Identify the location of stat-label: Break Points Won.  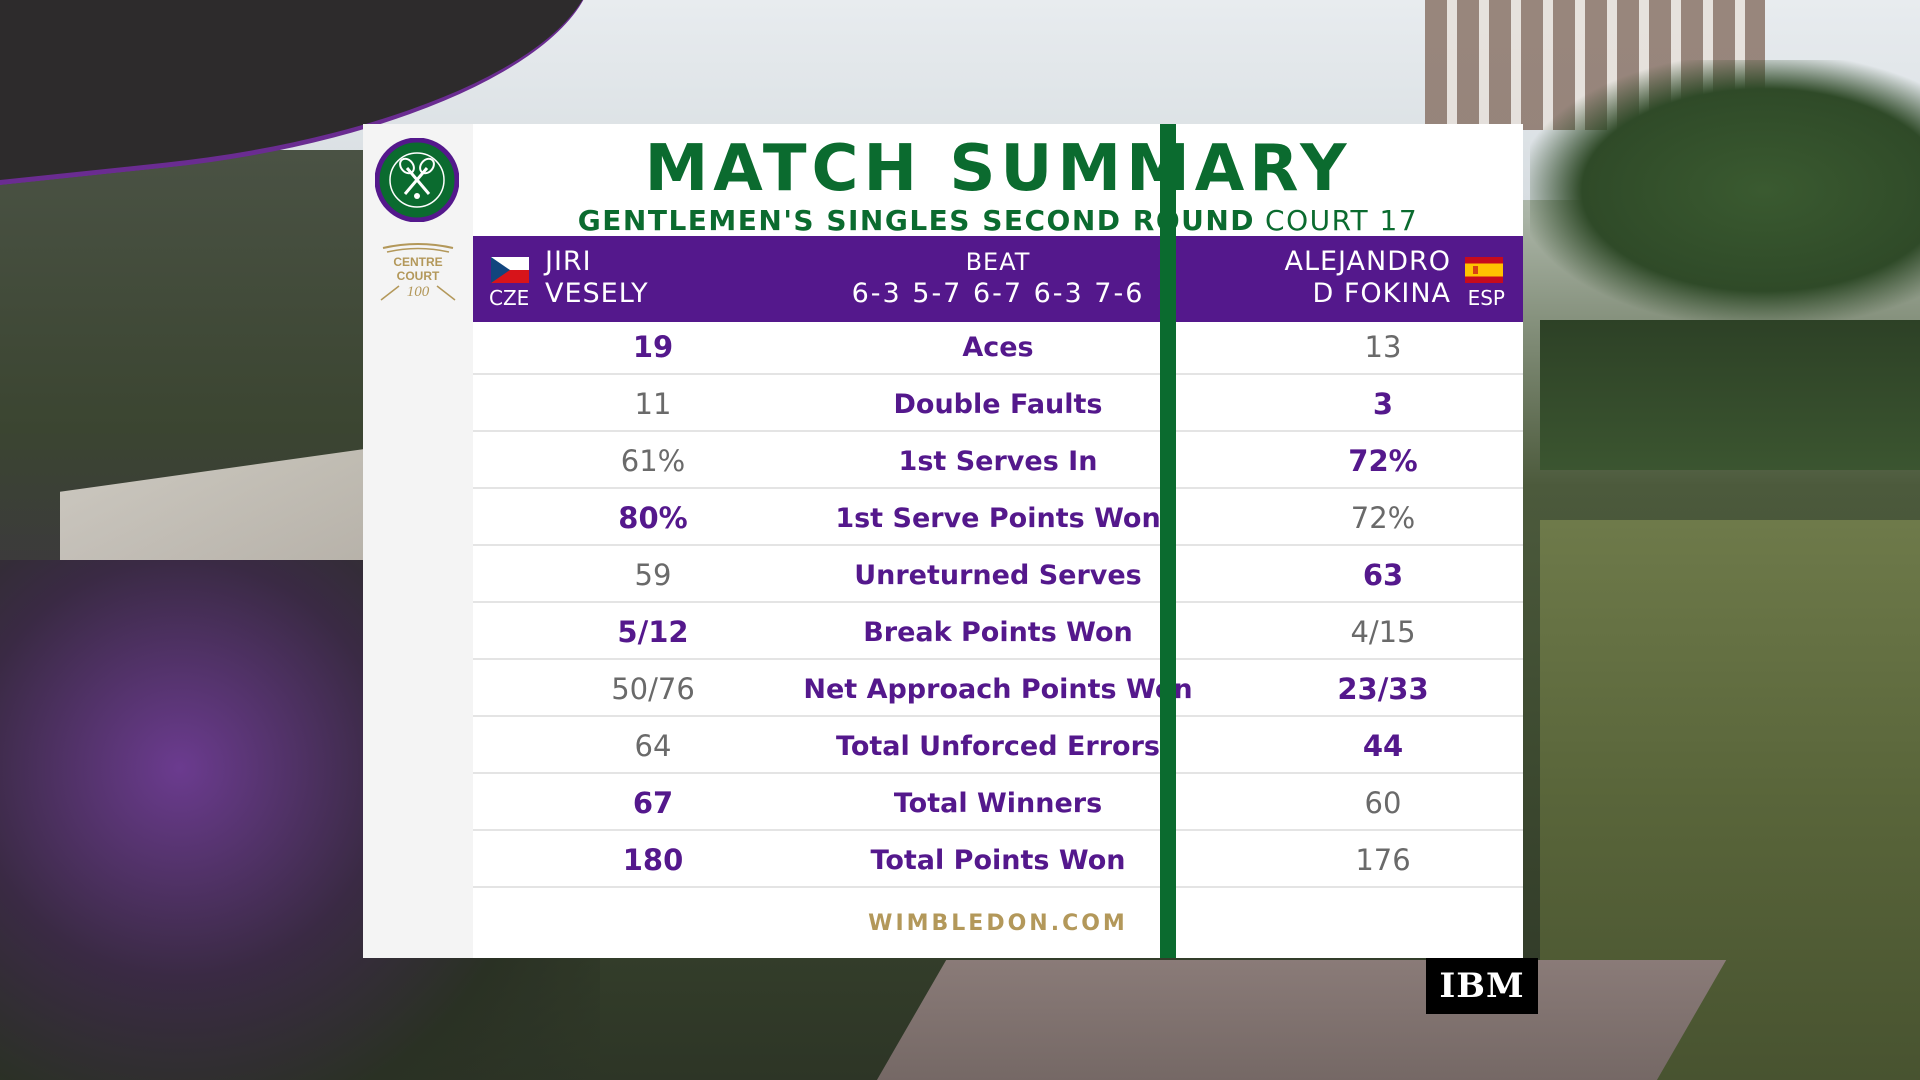
(998, 632).